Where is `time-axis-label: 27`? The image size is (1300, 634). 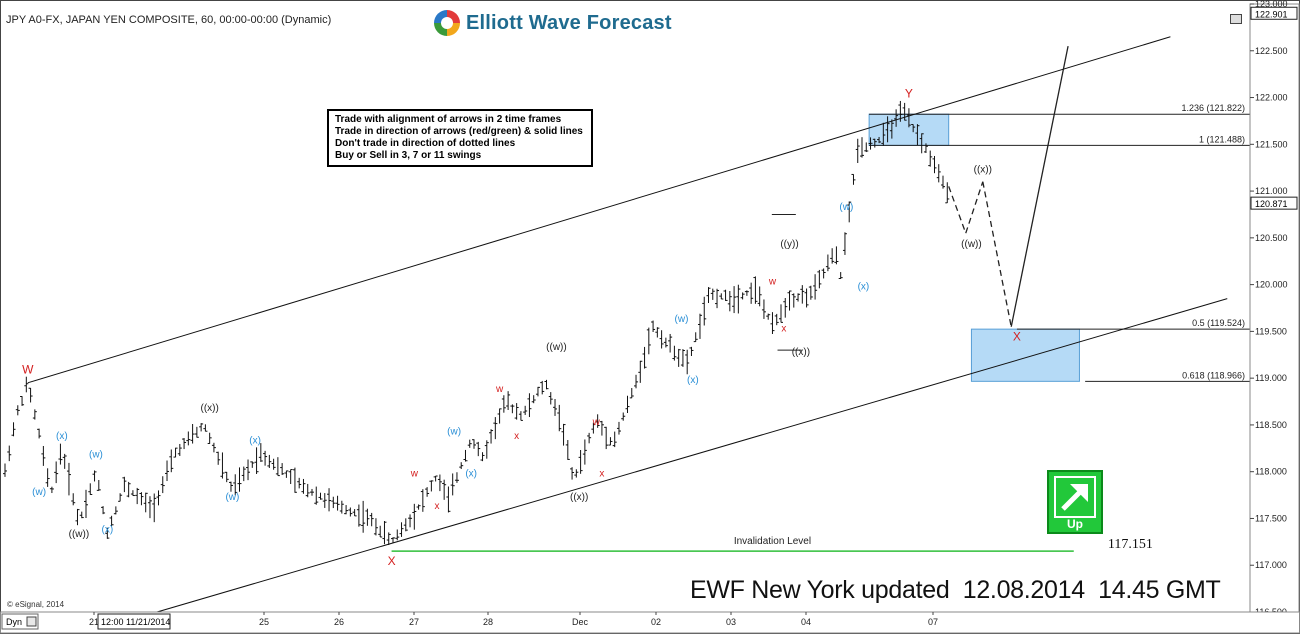
time-axis-label: 27 is located at coordinates (414, 622).